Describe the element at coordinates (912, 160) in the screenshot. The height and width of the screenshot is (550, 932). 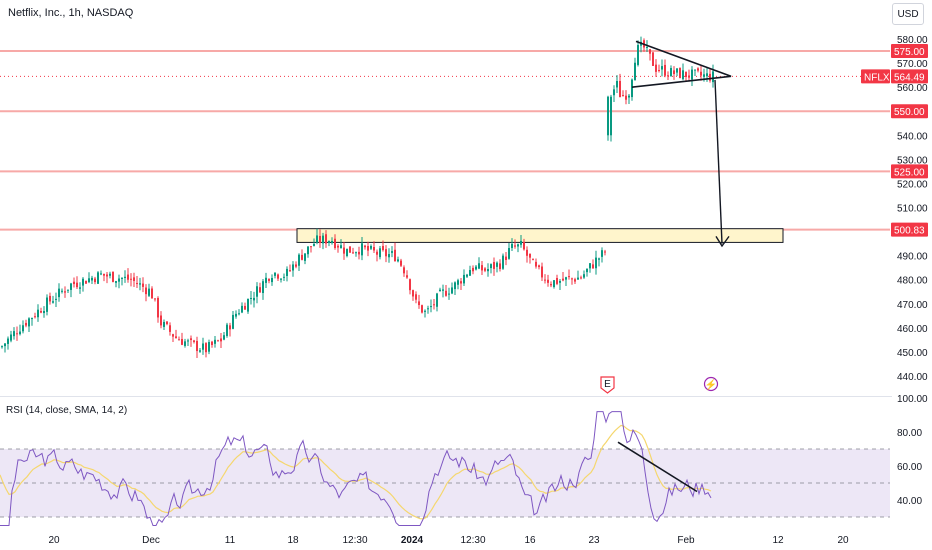
I see `price-tick-label: 530.00` at that location.